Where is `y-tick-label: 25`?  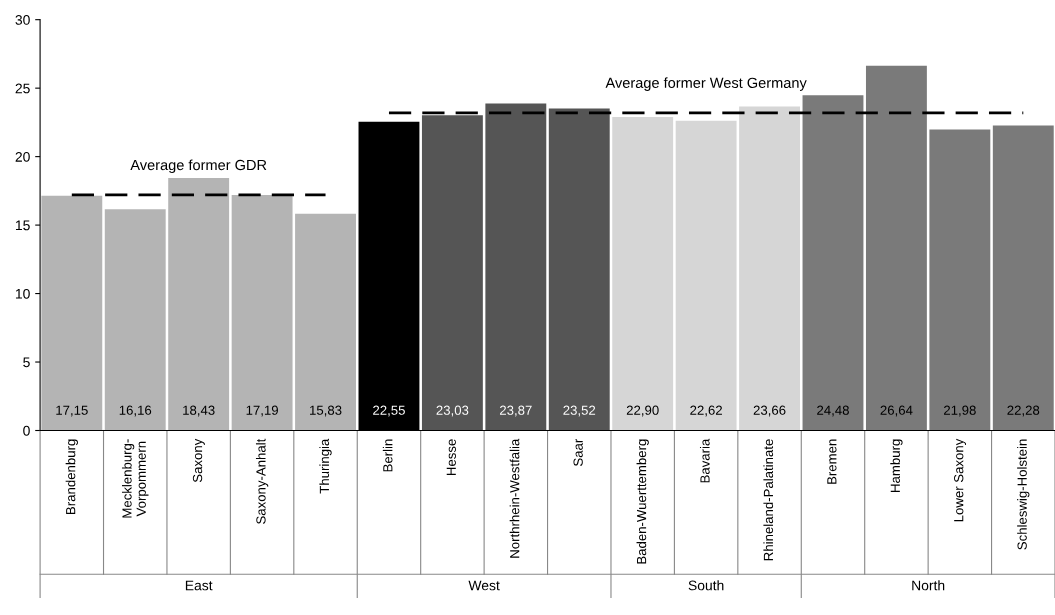
y-tick-label: 25 is located at coordinates (22, 88).